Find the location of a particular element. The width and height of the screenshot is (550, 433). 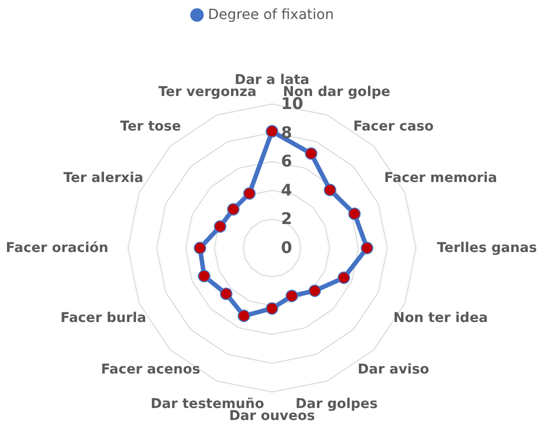

y-tick-label: 8 is located at coordinates (286, 132).